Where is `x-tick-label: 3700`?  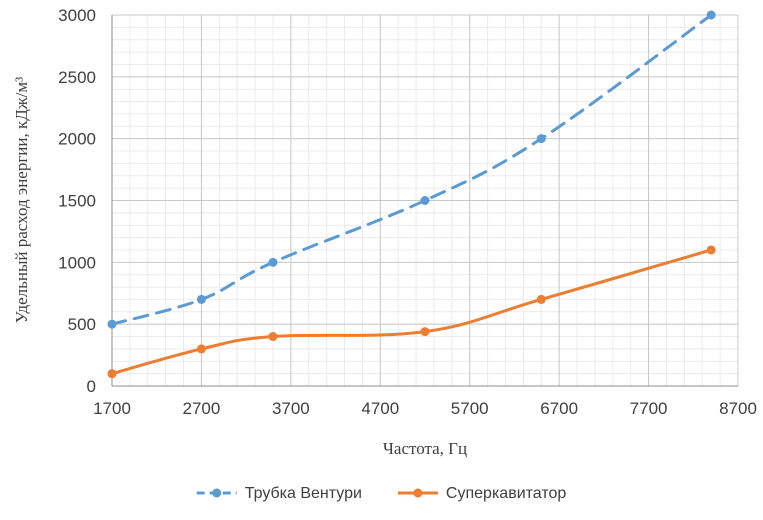
x-tick-label: 3700 is located at coordinates (291, 408).